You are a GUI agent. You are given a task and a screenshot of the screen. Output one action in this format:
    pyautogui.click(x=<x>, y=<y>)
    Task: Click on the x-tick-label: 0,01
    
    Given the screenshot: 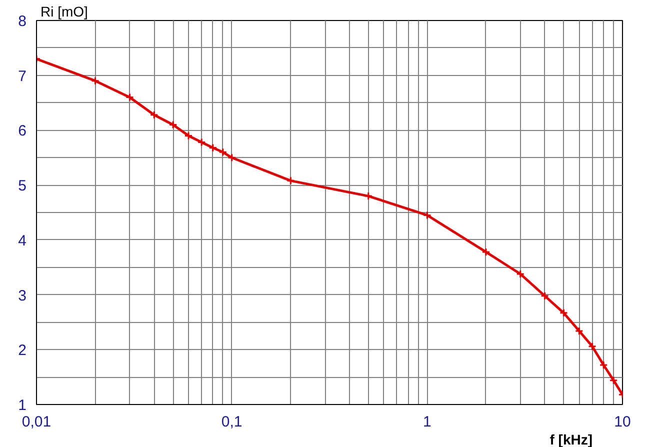 What is the action you would take?
    pyautogui.click(x=37, y=422)
    